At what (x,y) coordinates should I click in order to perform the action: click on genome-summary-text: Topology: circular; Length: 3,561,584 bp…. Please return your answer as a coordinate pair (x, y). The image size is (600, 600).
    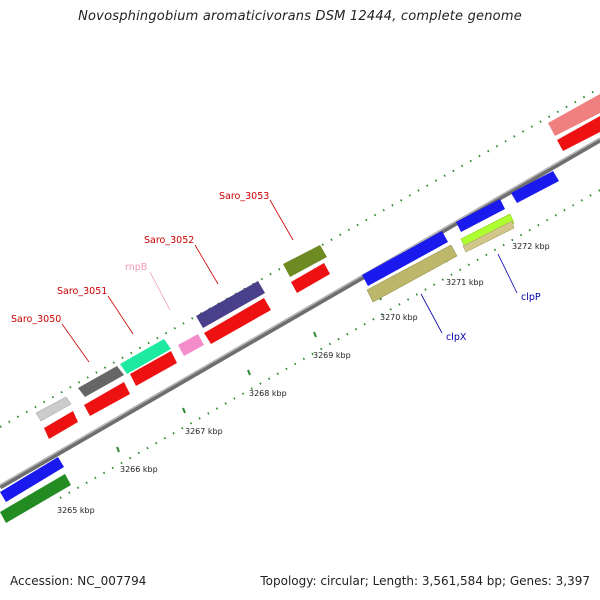
    Looking at the image, I should click on (425, 581).